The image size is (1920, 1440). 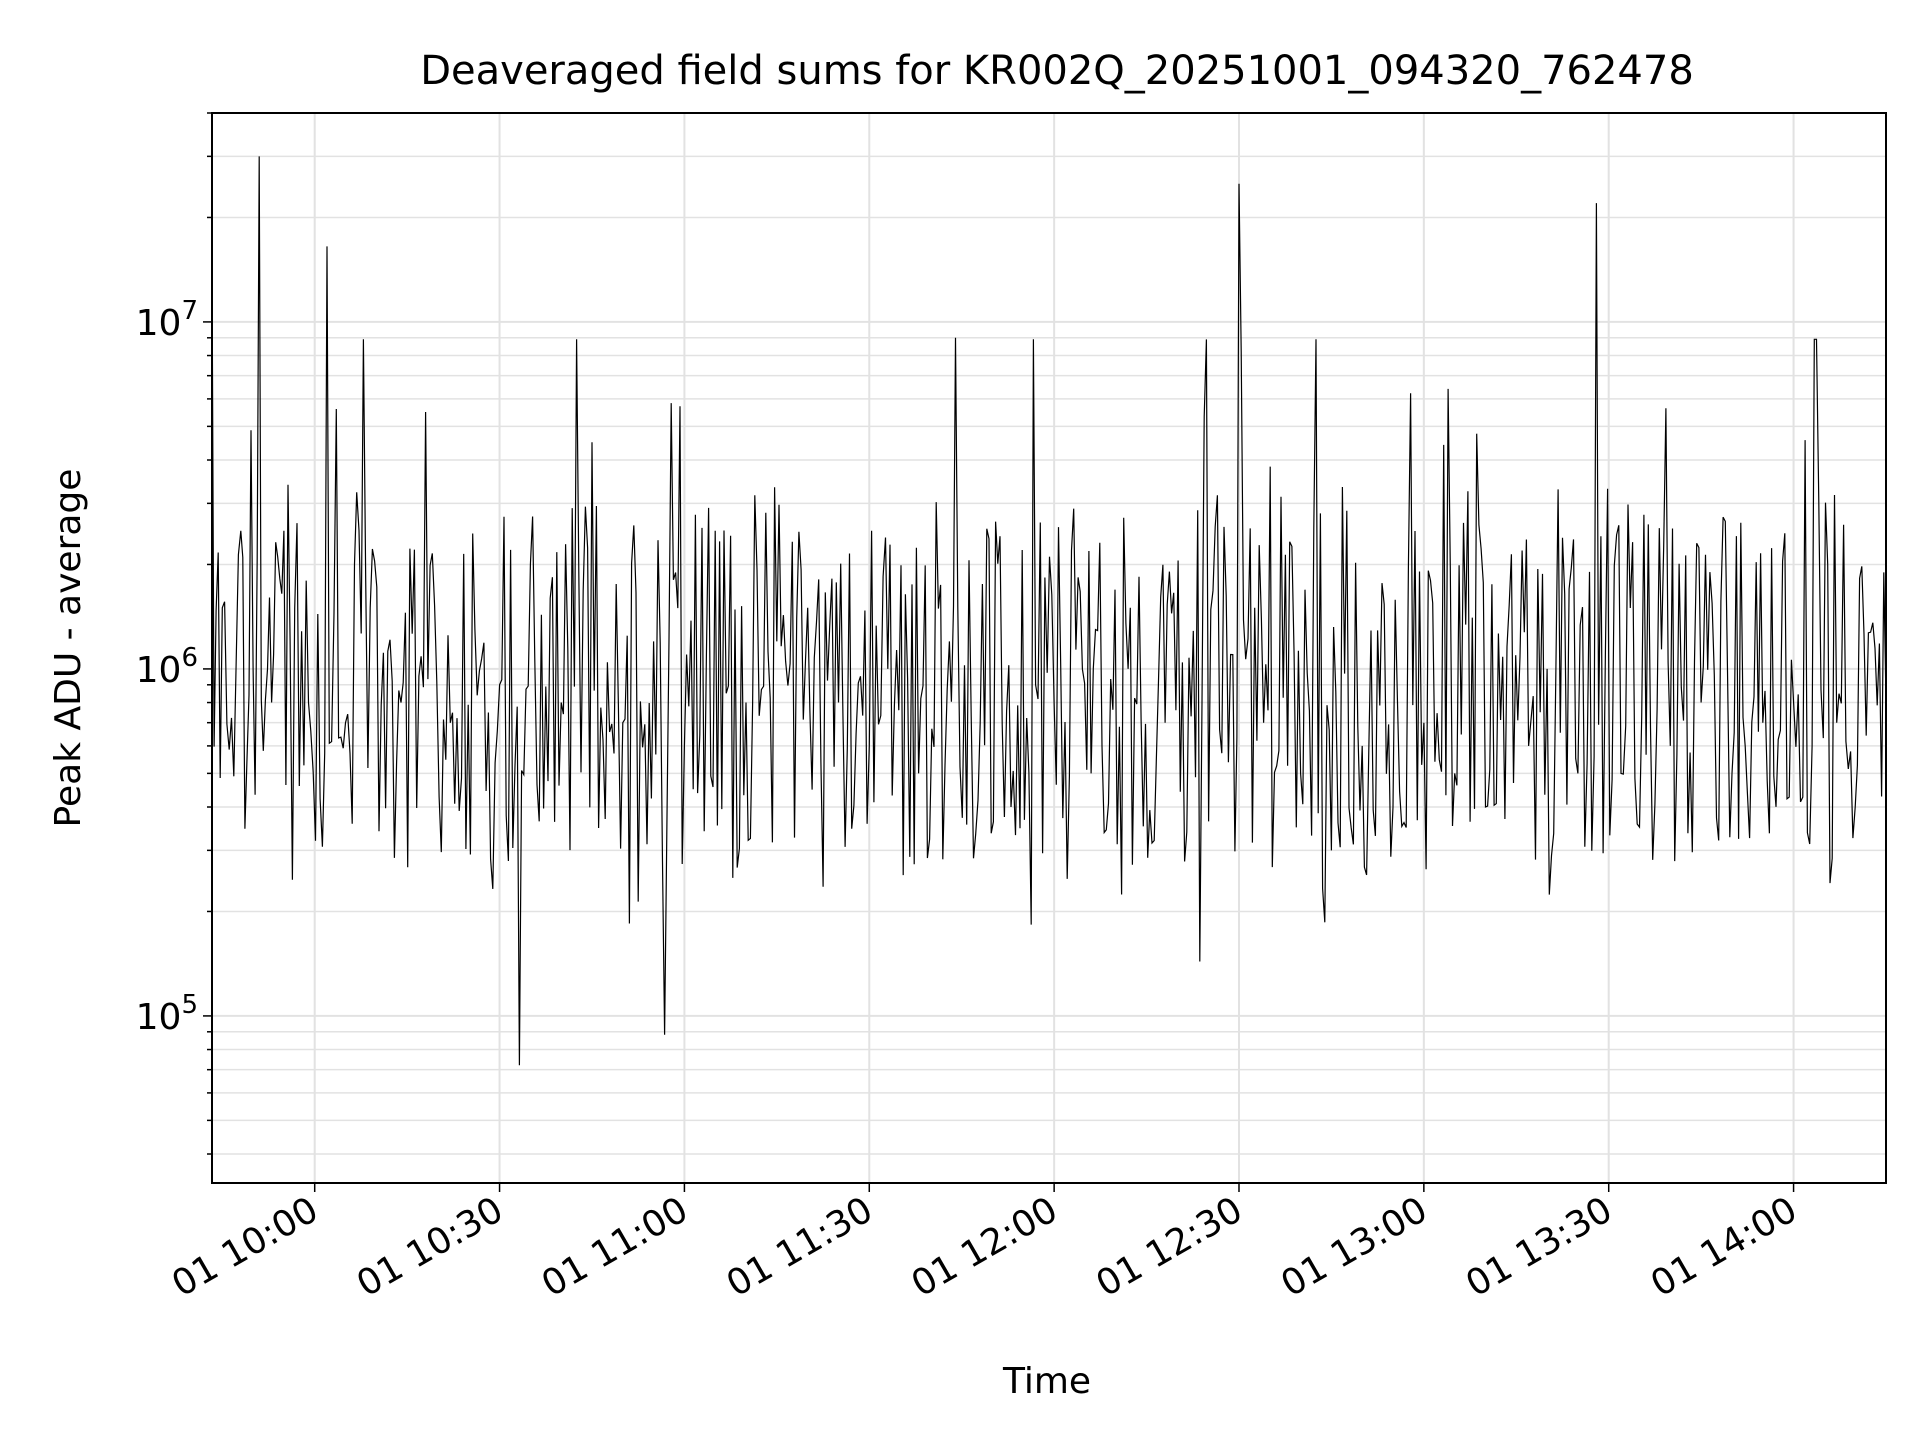 I want to click on y-tick-label: 10⁶, so click(x=167, y=667).